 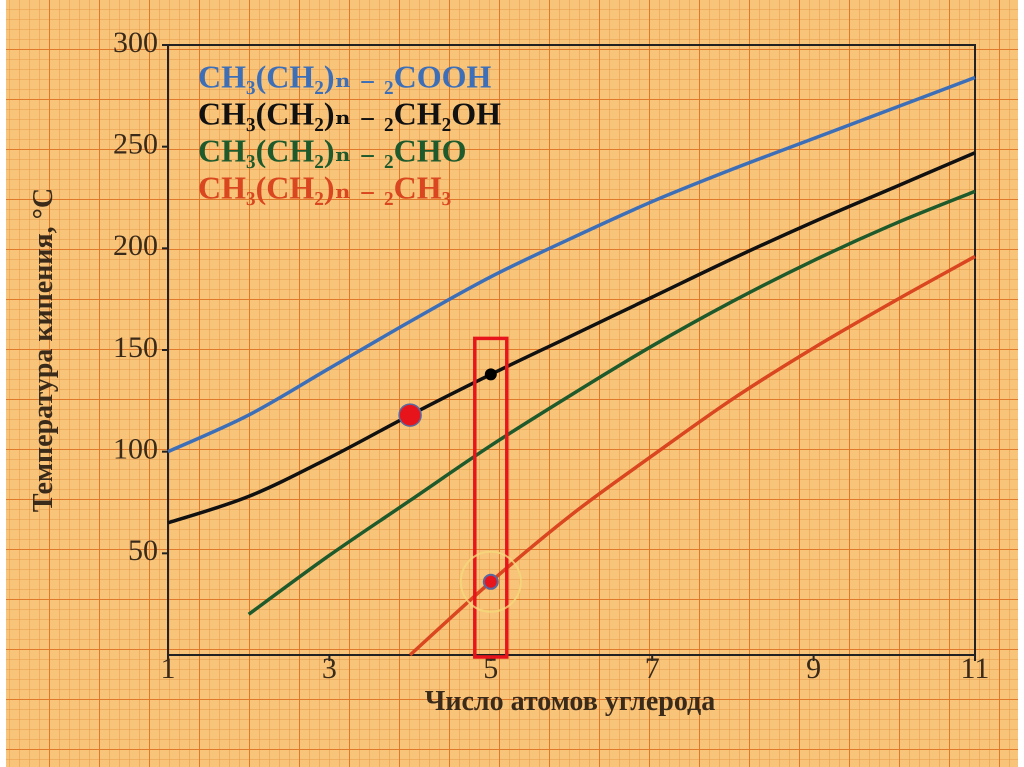 I want to click on y-tick-label: 150, so click(x=135, y=347).